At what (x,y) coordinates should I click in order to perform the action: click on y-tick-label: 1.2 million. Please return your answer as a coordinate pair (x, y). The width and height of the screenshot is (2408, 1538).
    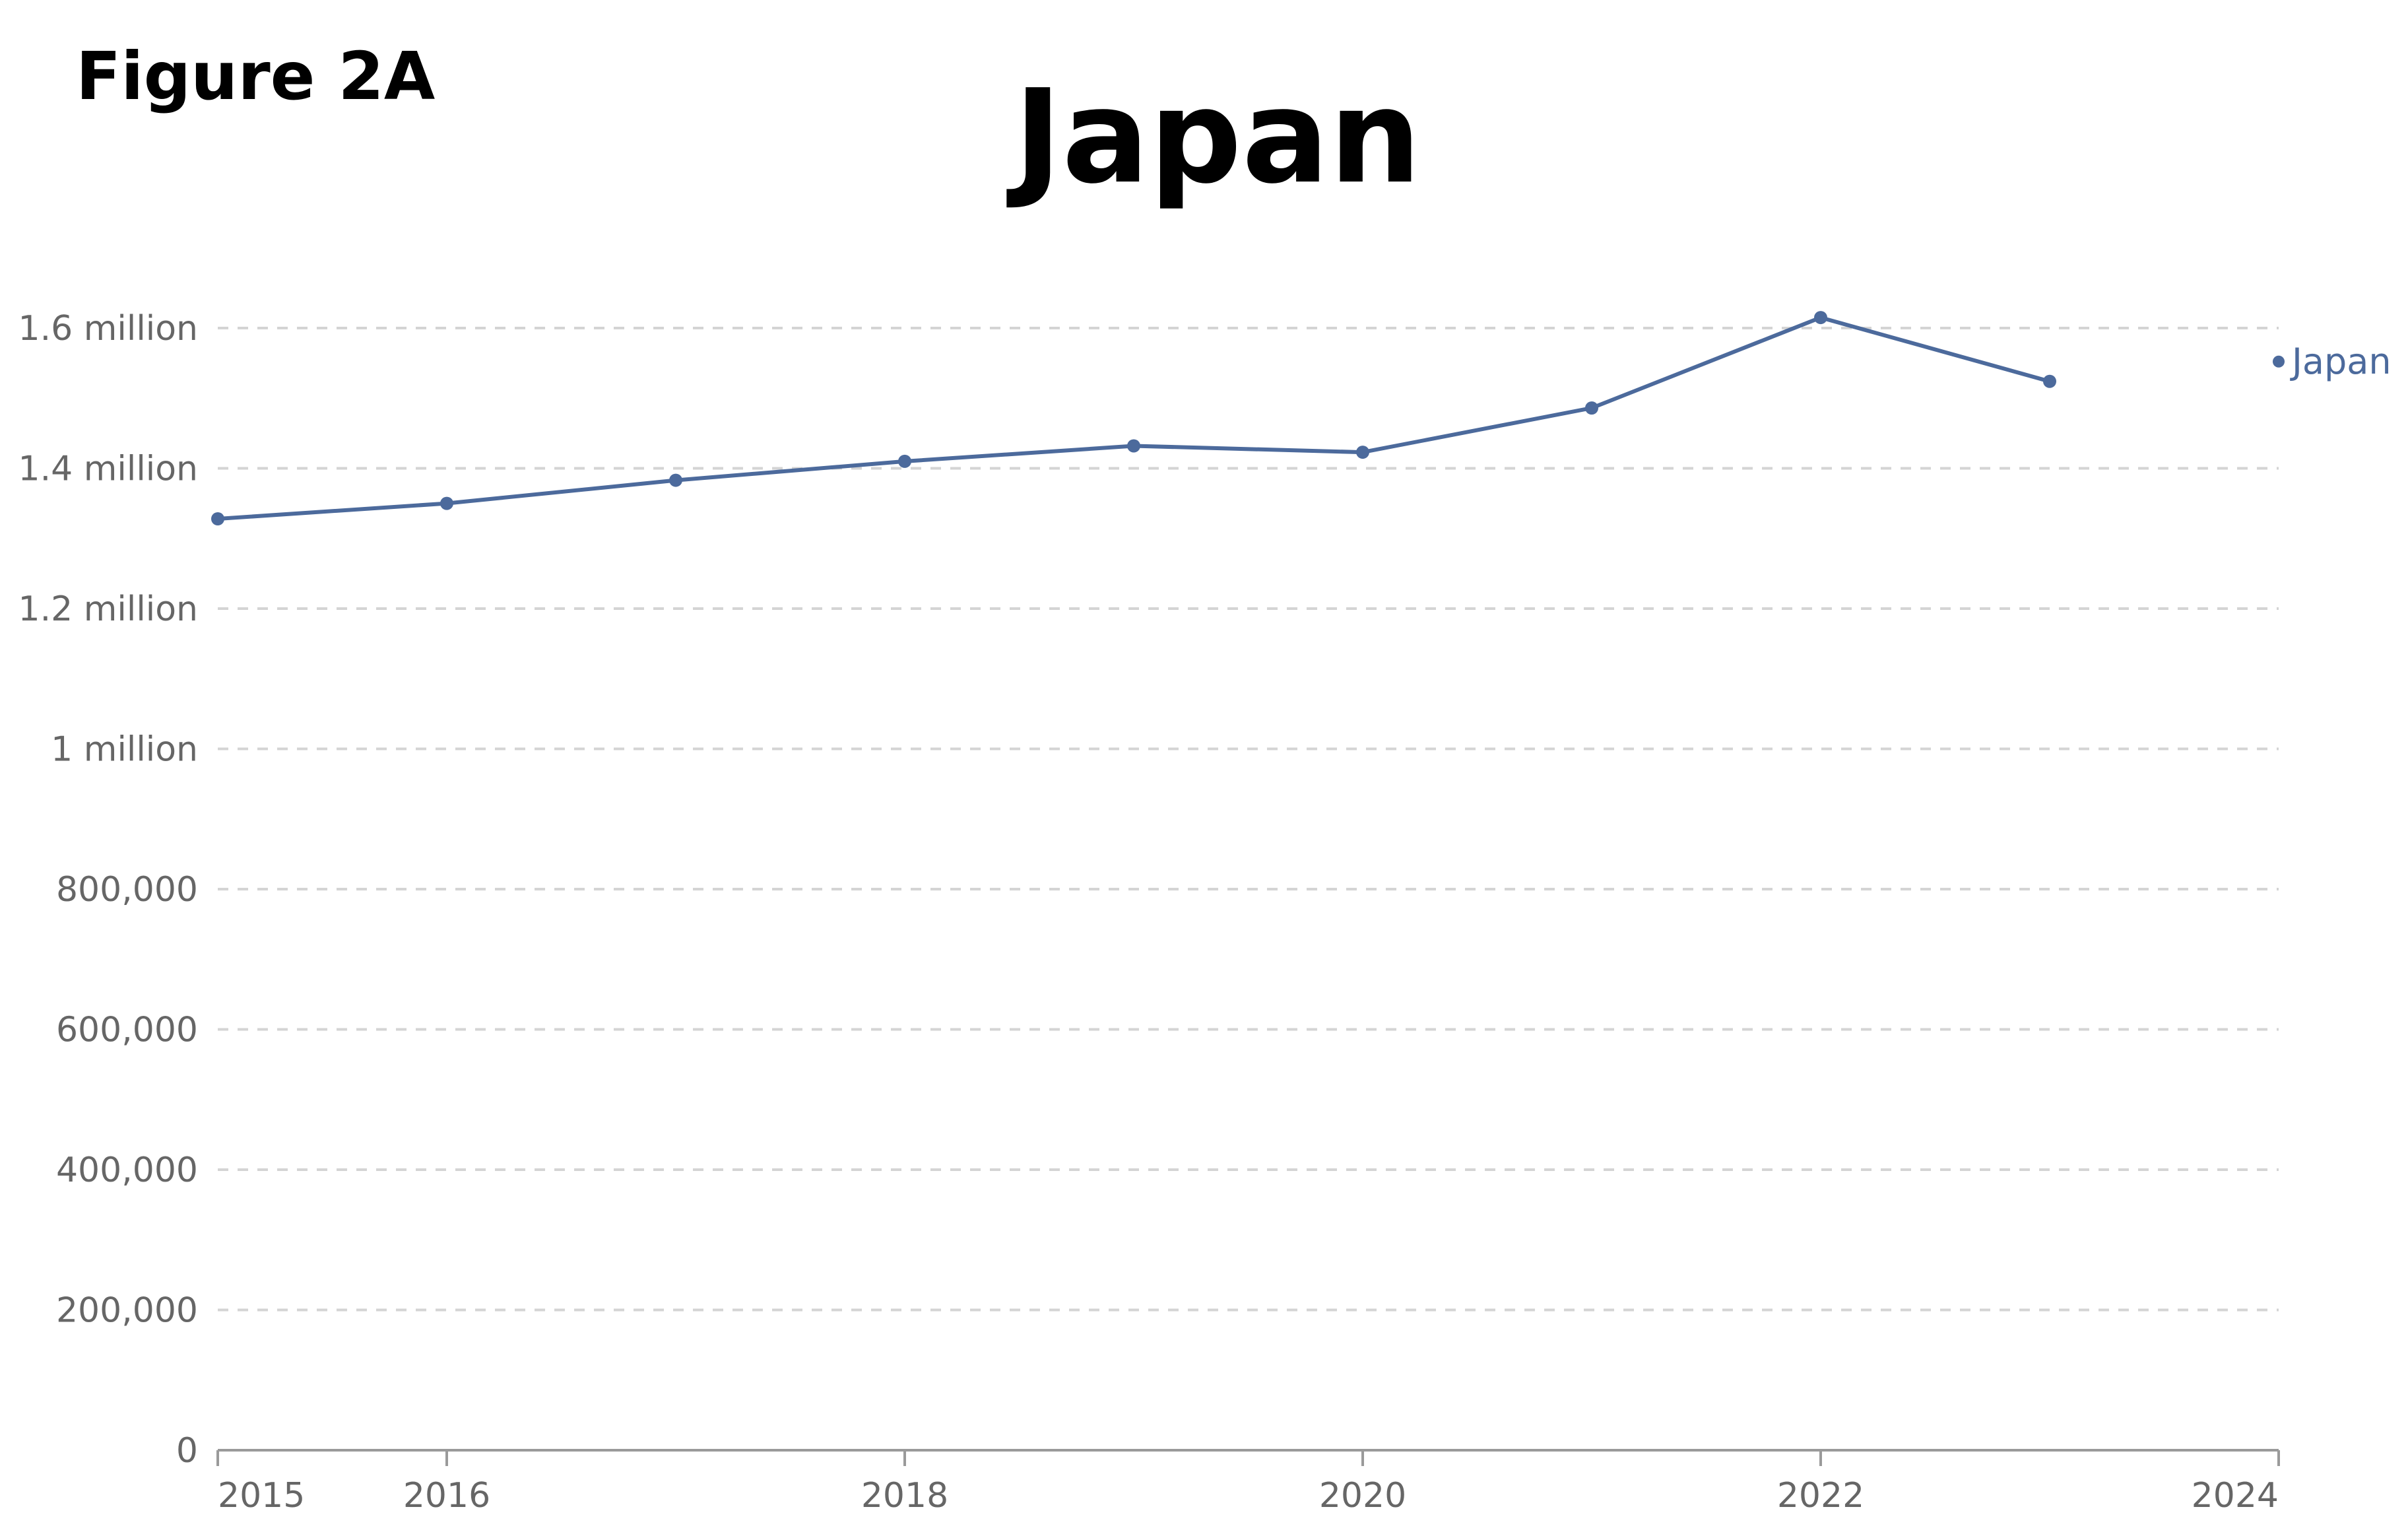
    Looking at the image, I should click on (108, 609).